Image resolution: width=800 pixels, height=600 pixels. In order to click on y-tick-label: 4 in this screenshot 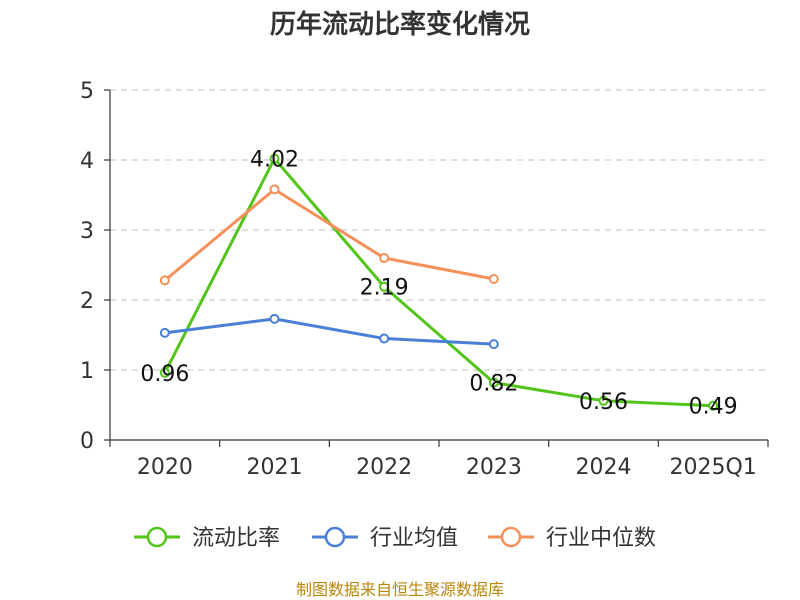, I will do `click(87, 161)`.